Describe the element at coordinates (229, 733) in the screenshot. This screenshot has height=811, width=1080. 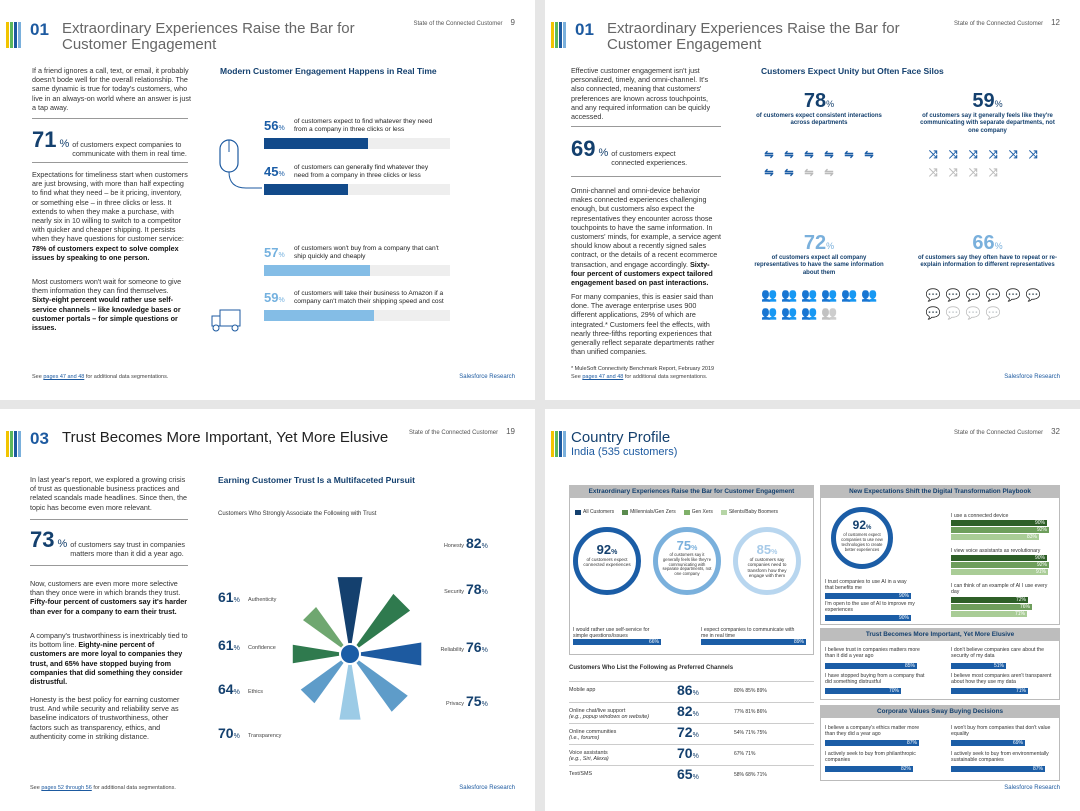
I see `trust-value-transparency: 70%` at that location.